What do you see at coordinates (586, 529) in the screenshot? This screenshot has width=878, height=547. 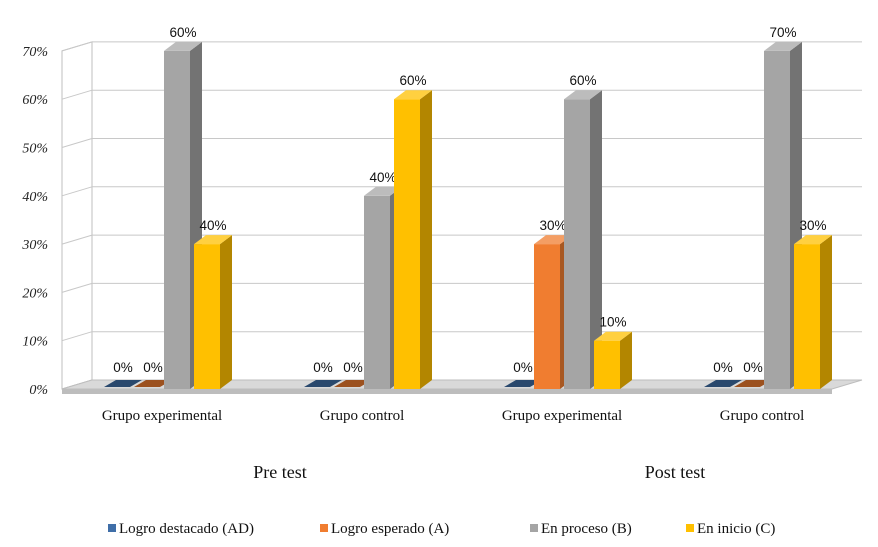 I see `legend-label: En proceso (B)` at bounding box center [586, 529].